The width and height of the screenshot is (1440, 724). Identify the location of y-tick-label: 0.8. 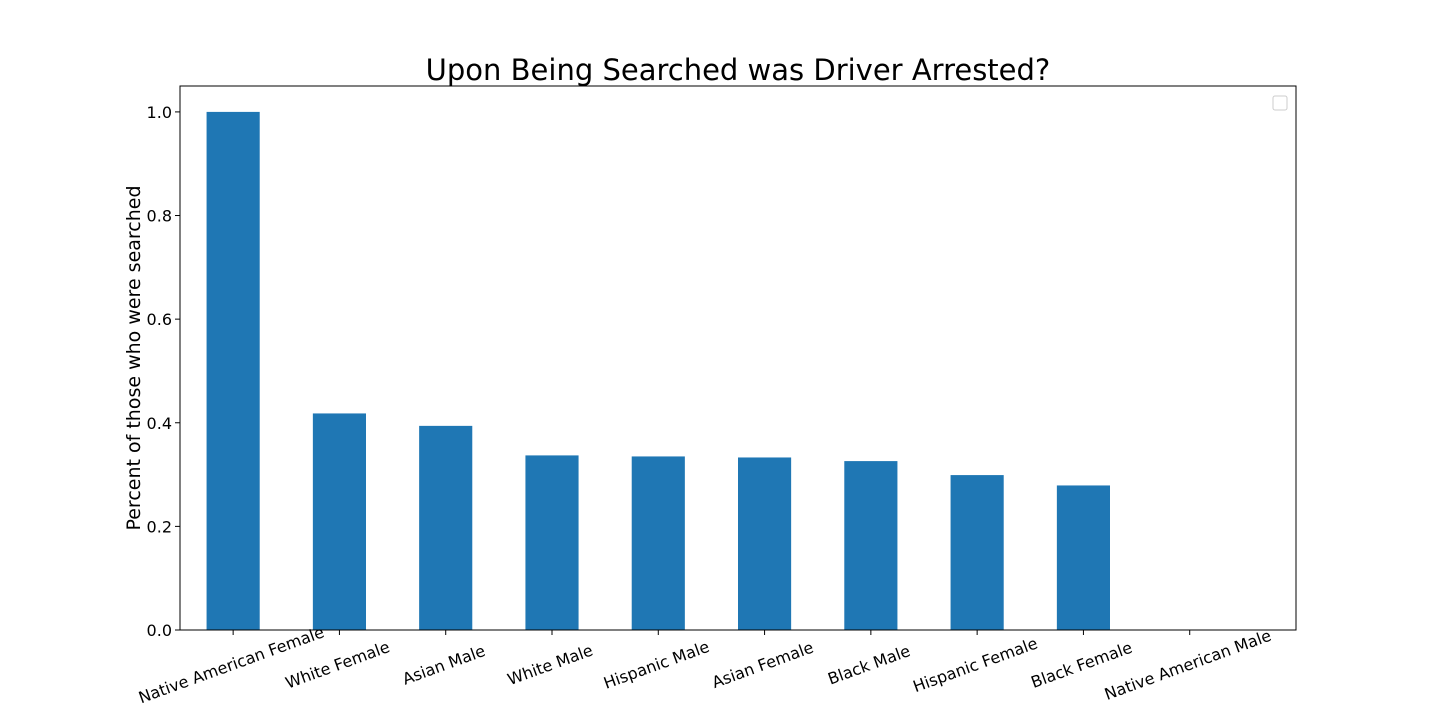
(159, 216).